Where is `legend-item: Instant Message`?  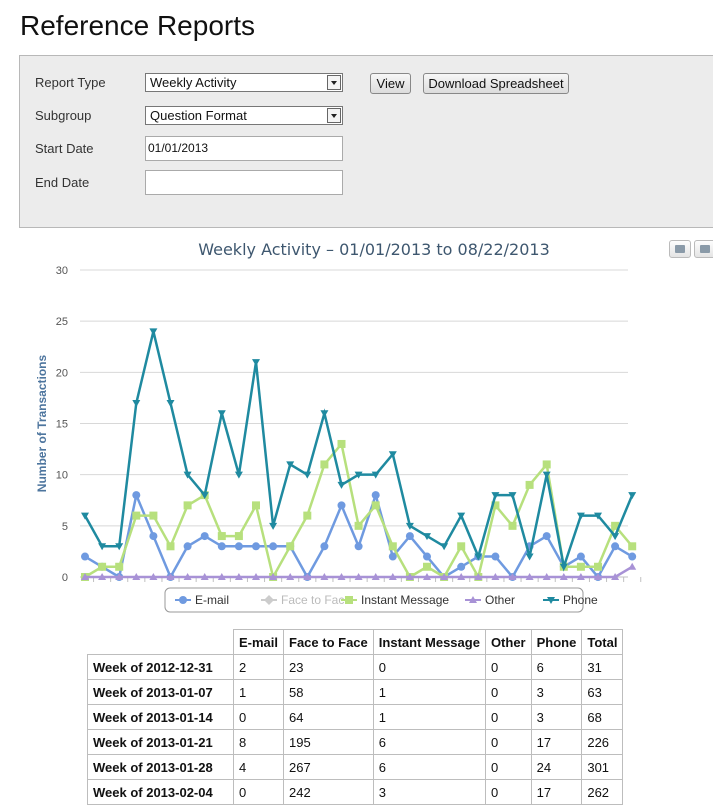 legend-item: Instant Message is located at coordinates (405, 600).